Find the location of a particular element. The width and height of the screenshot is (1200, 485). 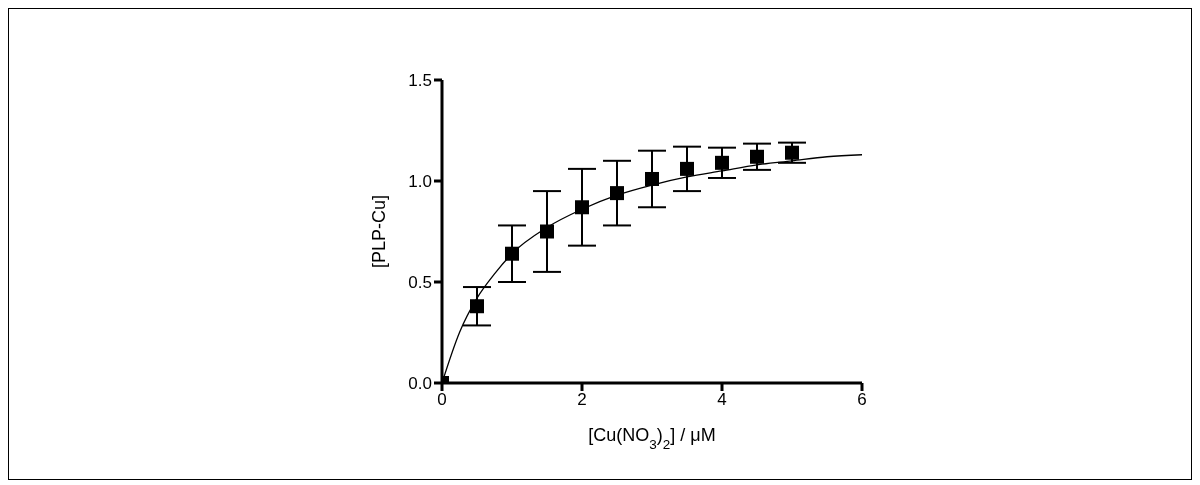

x-tick-label: 2 is located at coordinates (582, 400).